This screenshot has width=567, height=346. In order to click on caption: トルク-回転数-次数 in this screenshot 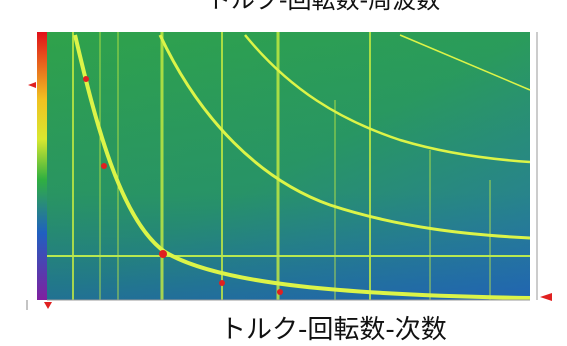, I will do `click(333, 330)`.